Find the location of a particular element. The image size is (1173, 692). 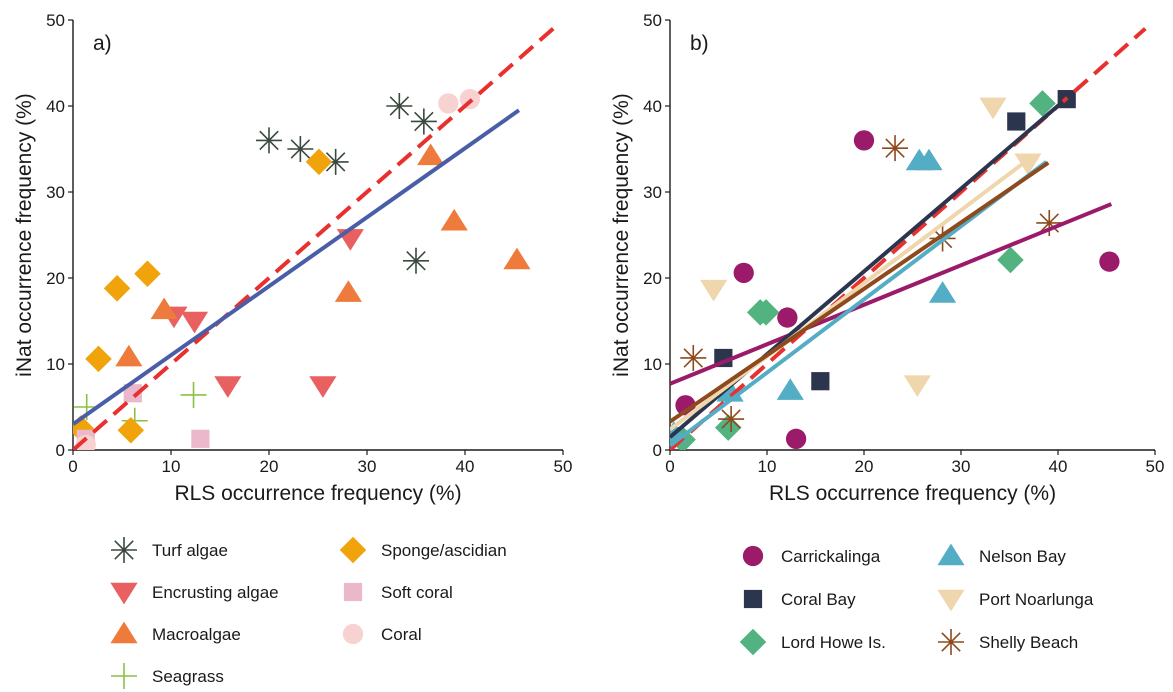

legend-item-encrusting-algae: Encrusting algae is located at coordinates (194, 593).